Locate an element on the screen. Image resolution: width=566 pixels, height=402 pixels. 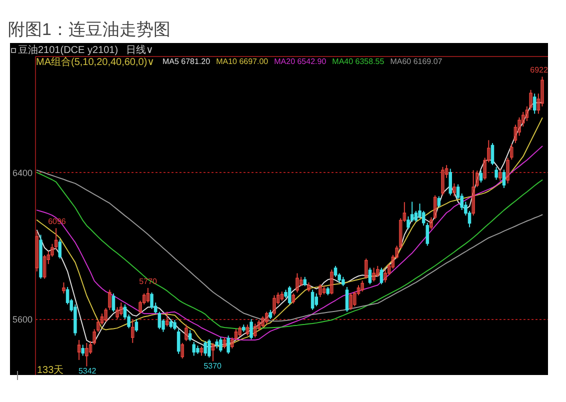
chart-title: 附图1：连豆油走势图 is located at coordinates (89, 30).